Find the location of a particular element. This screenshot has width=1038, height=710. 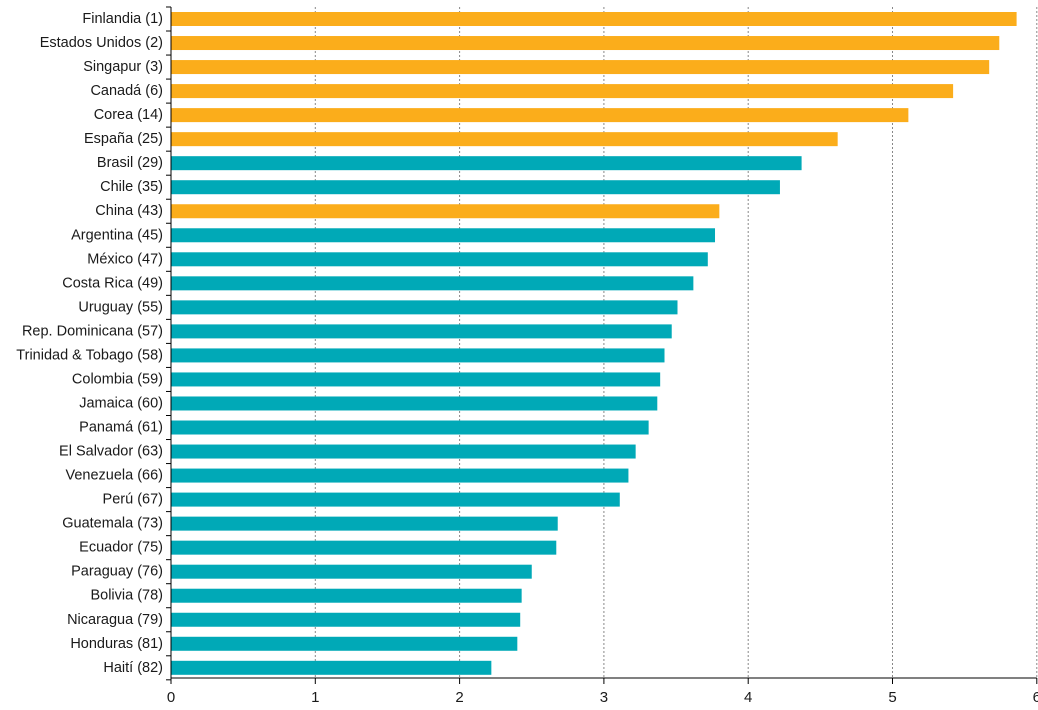

category-label: Guatemala (73) is located at coordinates (112, 524).